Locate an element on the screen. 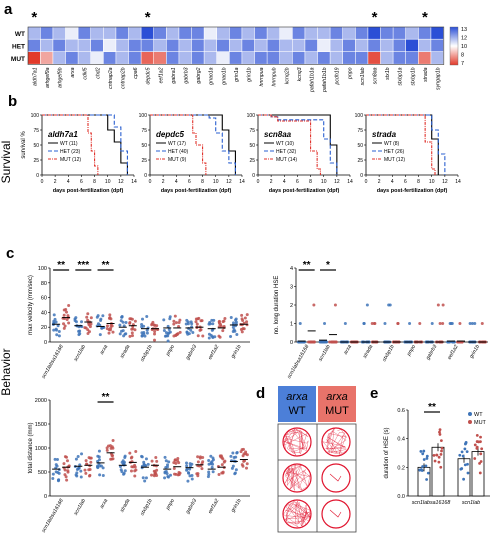 The width and height of the screenshot is (500, 540). x-tick-label: 8 is located at coordinates (202, 182).